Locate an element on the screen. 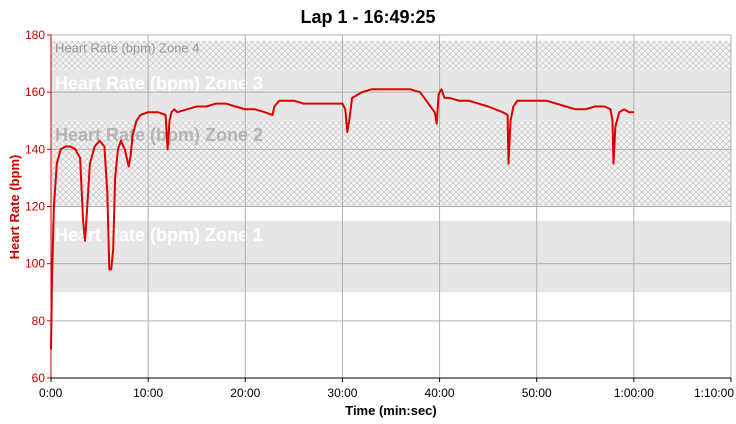 The image size is (736, 424). x-tick-label: 1:10:00 is located at coordinates (714, 393).